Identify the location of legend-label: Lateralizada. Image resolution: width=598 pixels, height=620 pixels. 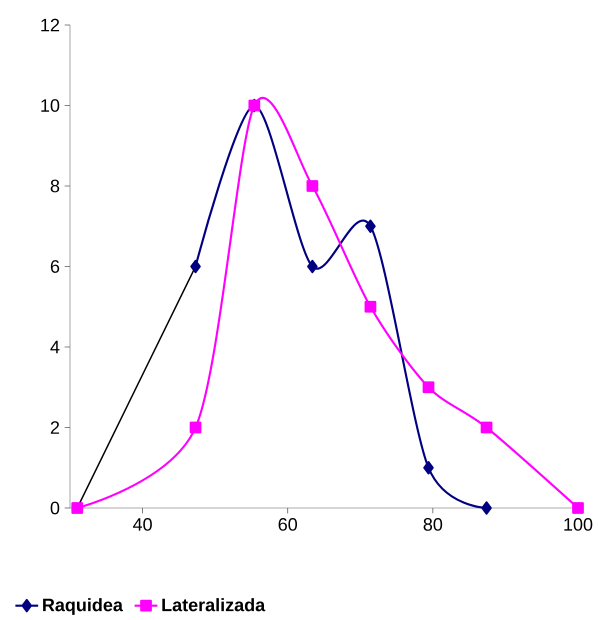
(214, 605).